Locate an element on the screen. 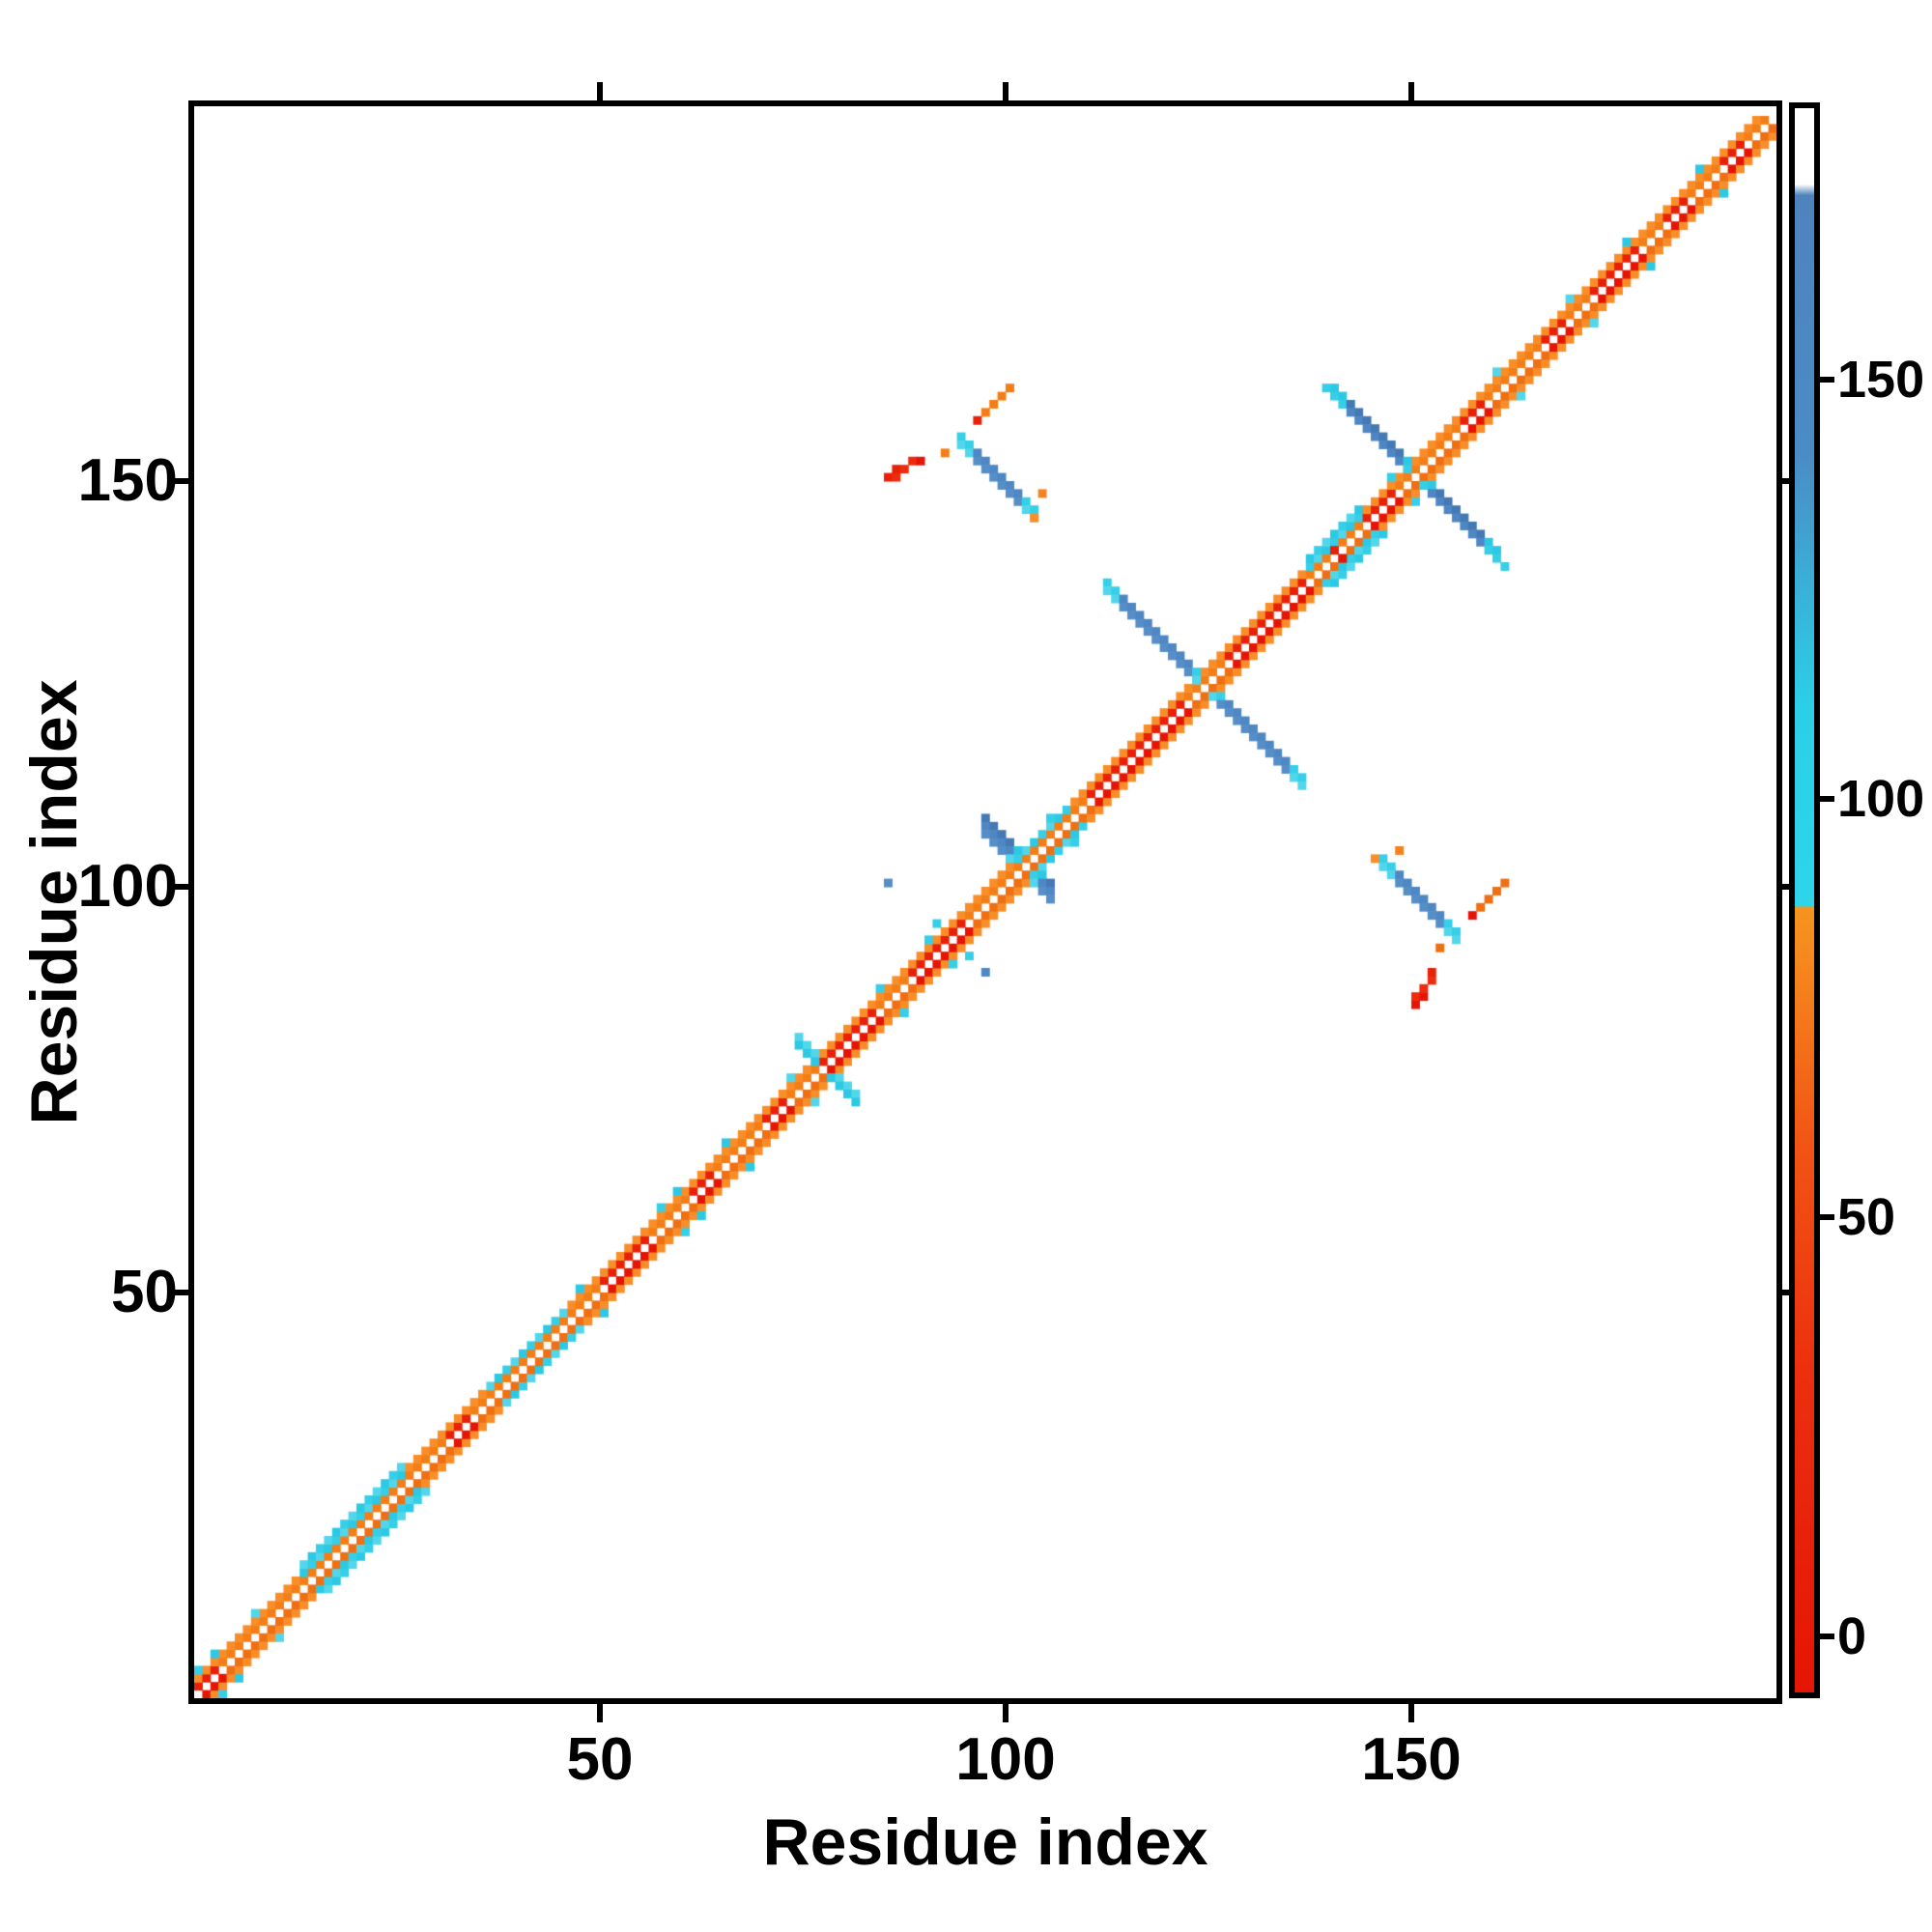 The image size is (1932, 1932). colorbar-tick-label-100: 100 is located at coordinates (1881, 799).